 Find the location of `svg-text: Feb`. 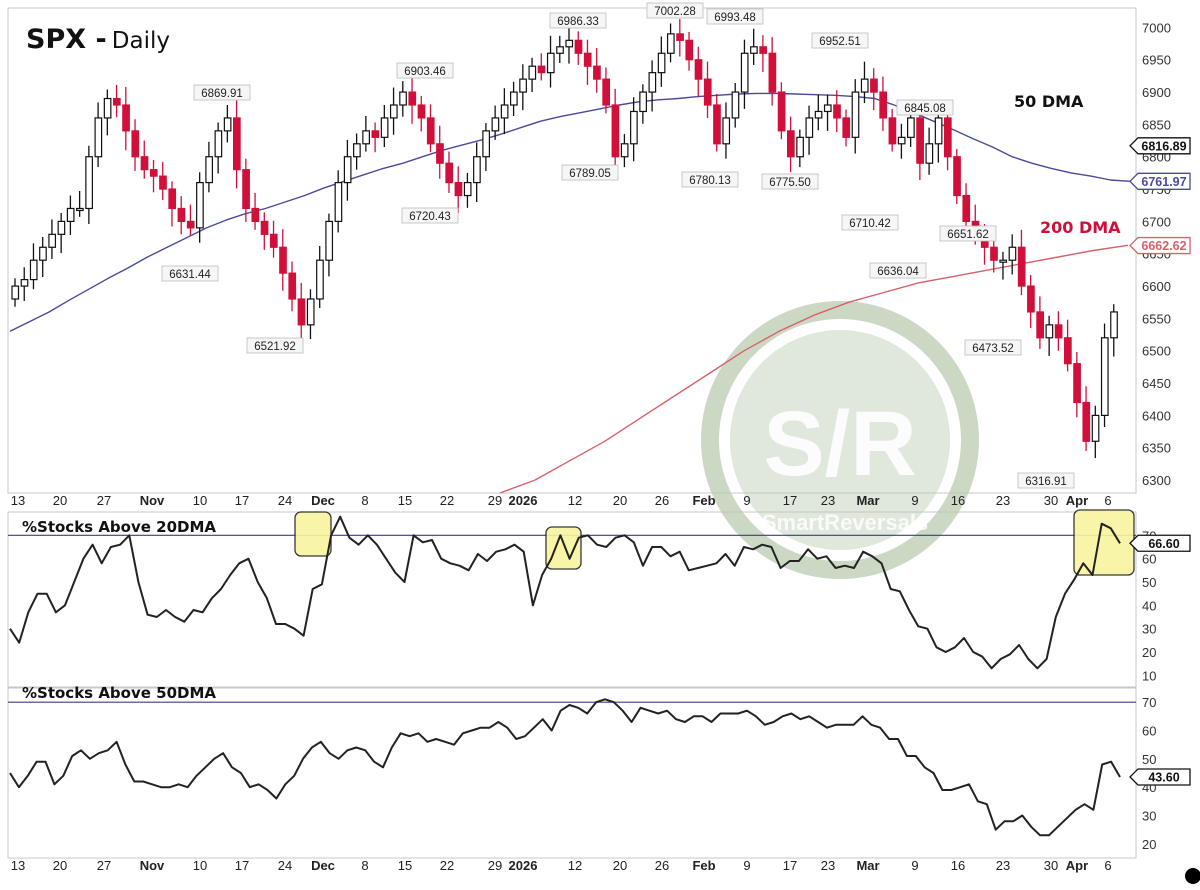

svg-text: Feb is located at coordinates (703, 500).